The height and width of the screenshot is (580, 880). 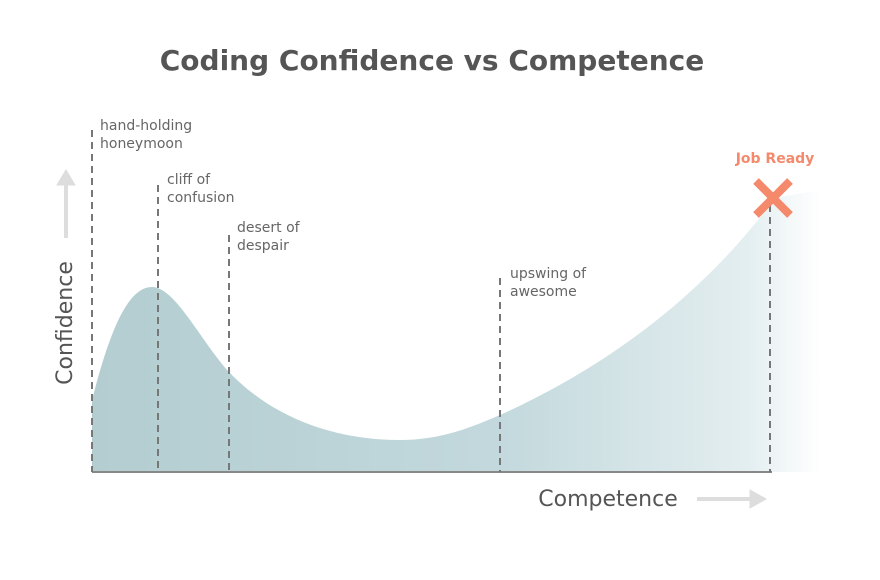 What do you see at coordinates (773, 198) in the screenshot?
I see `goal-mark` at bounding box center [773, 198].